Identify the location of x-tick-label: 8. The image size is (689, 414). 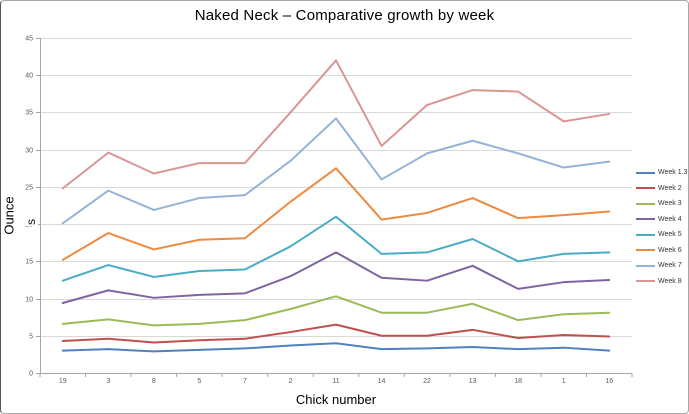
(153, 381).